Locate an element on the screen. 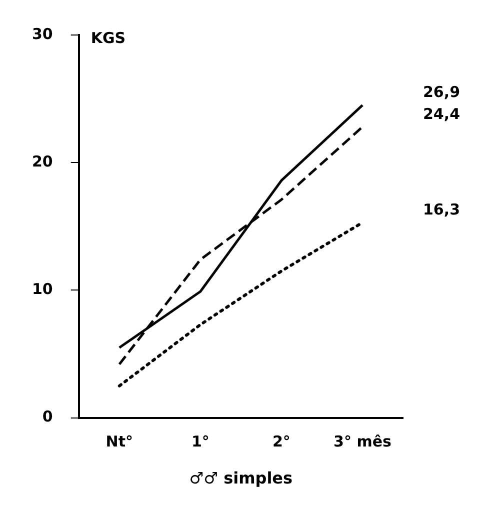 This screenshot has height=505, width=481. x-tick-label: Nt° is located at coordinates (120, 441).